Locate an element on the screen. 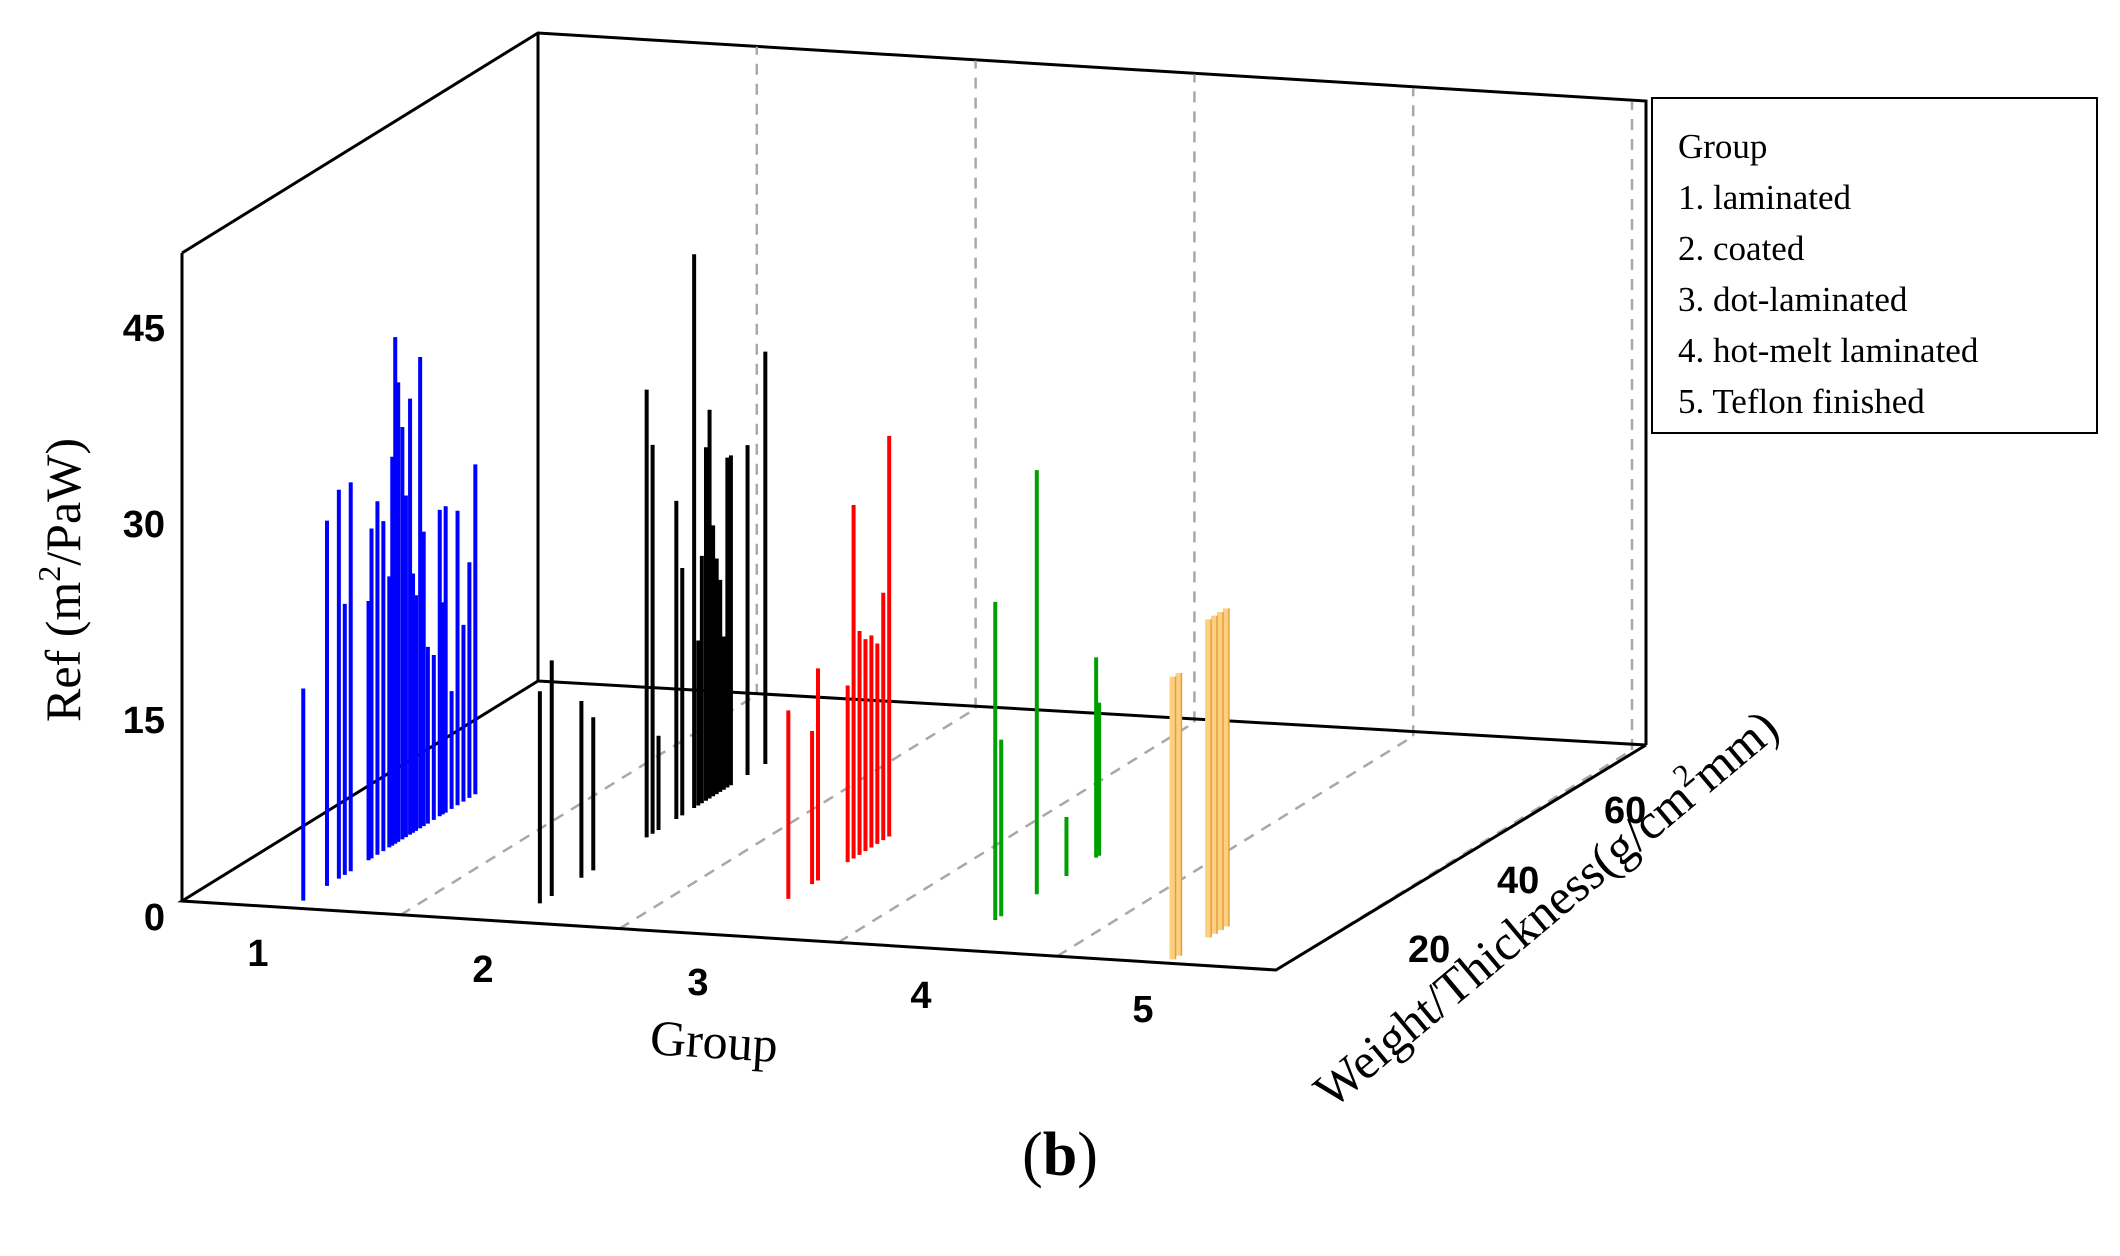 Image resolution: width=2120 pixels, height=1256 pixels. y-ticks: 20 40 60 is located at coordinates (1527, 880).